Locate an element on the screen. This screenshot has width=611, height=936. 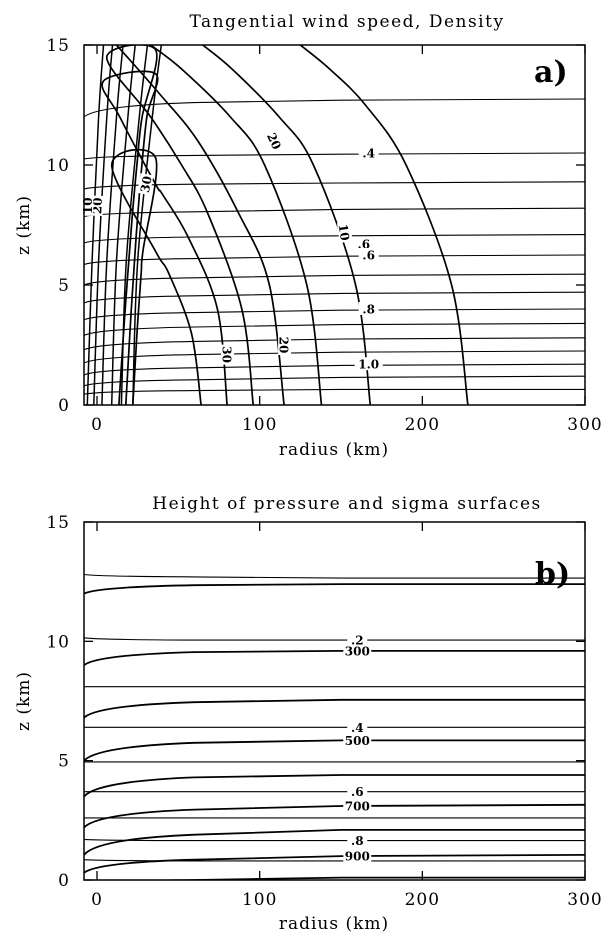
panel-a-ylabel: z (km) is located at coordinates (24, 225).